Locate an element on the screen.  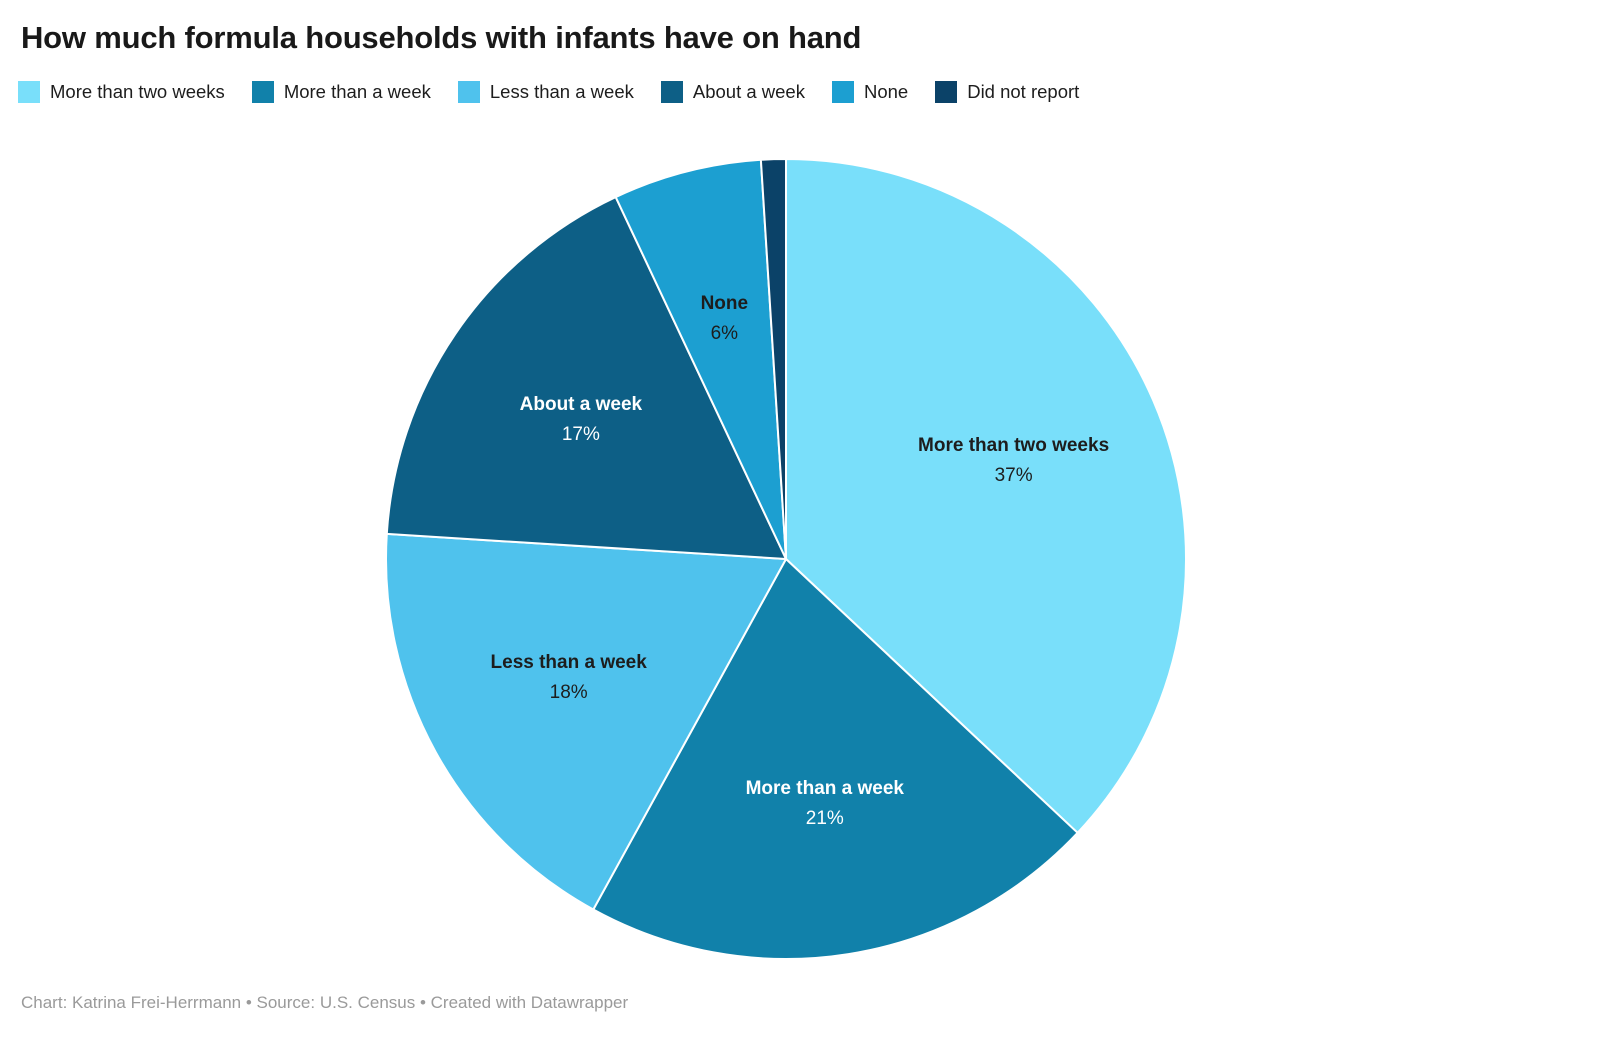
legend-item-label: Did not report is located at coordinates (1023, 91).